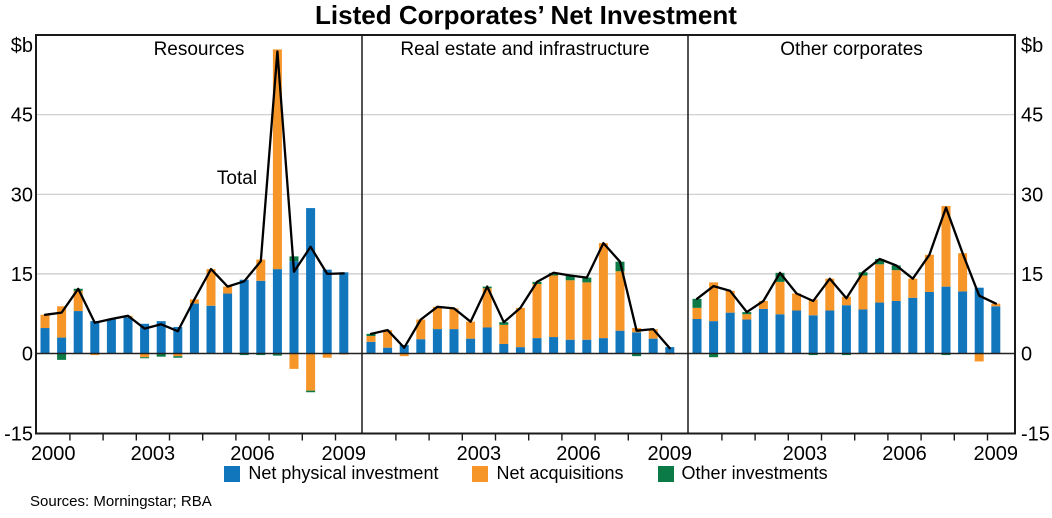  I want to click on y-axis-label-left: -15, so click(18, 435).